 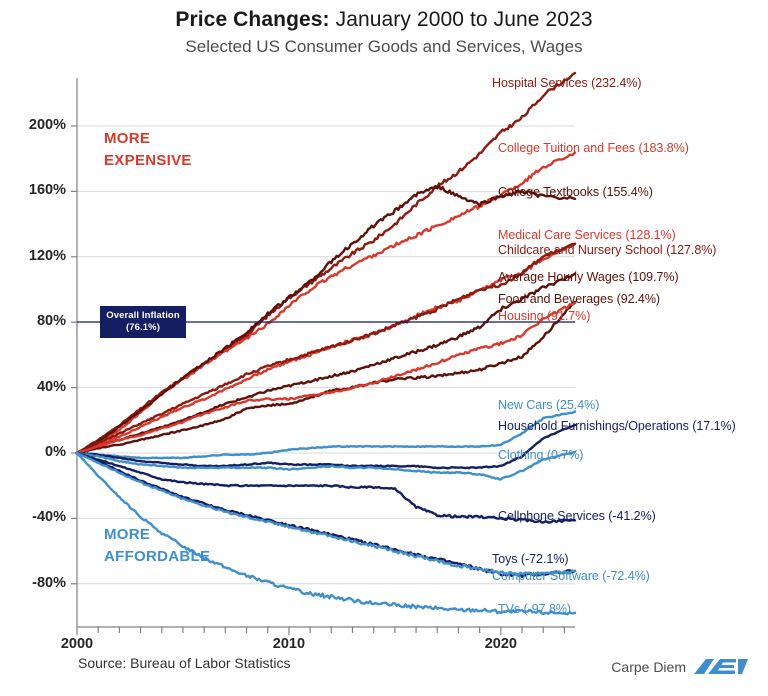 I want to click on series-label: New Cars (25.4%), so click(x=549, y=405).